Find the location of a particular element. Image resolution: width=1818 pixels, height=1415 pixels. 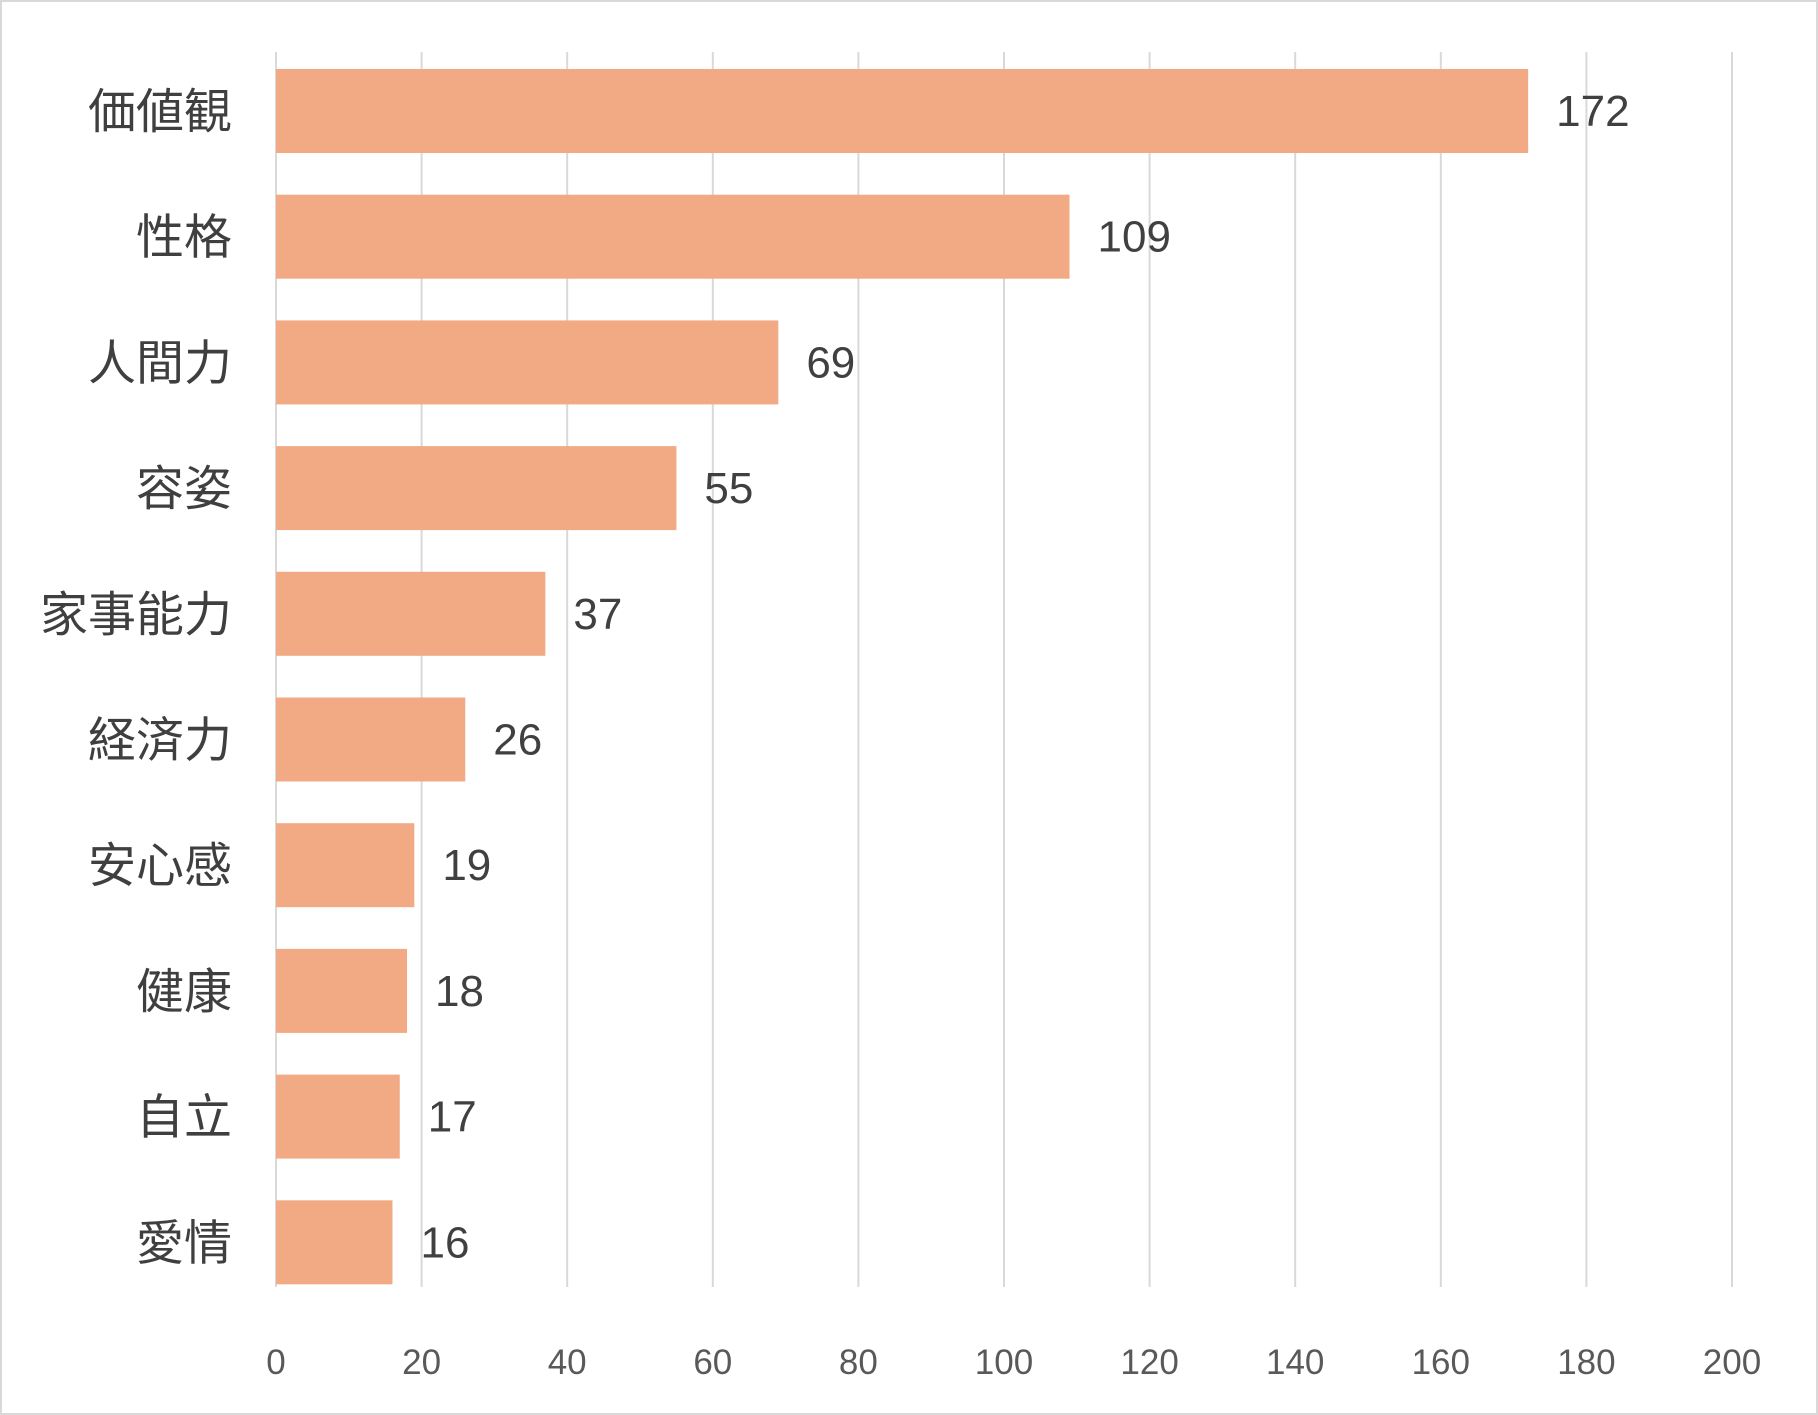

data-label: 55 is located at coordinates (728, 488).